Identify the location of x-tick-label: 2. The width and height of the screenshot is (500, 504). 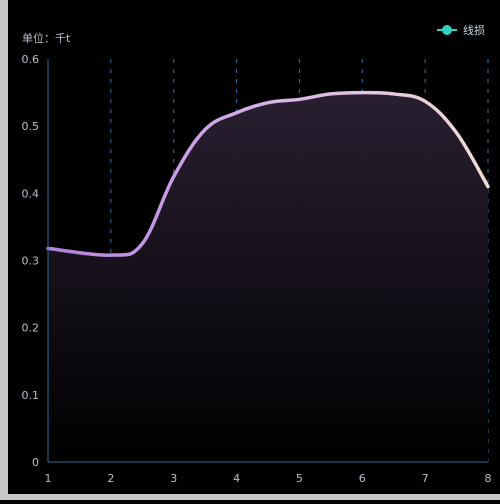
(110, 478).